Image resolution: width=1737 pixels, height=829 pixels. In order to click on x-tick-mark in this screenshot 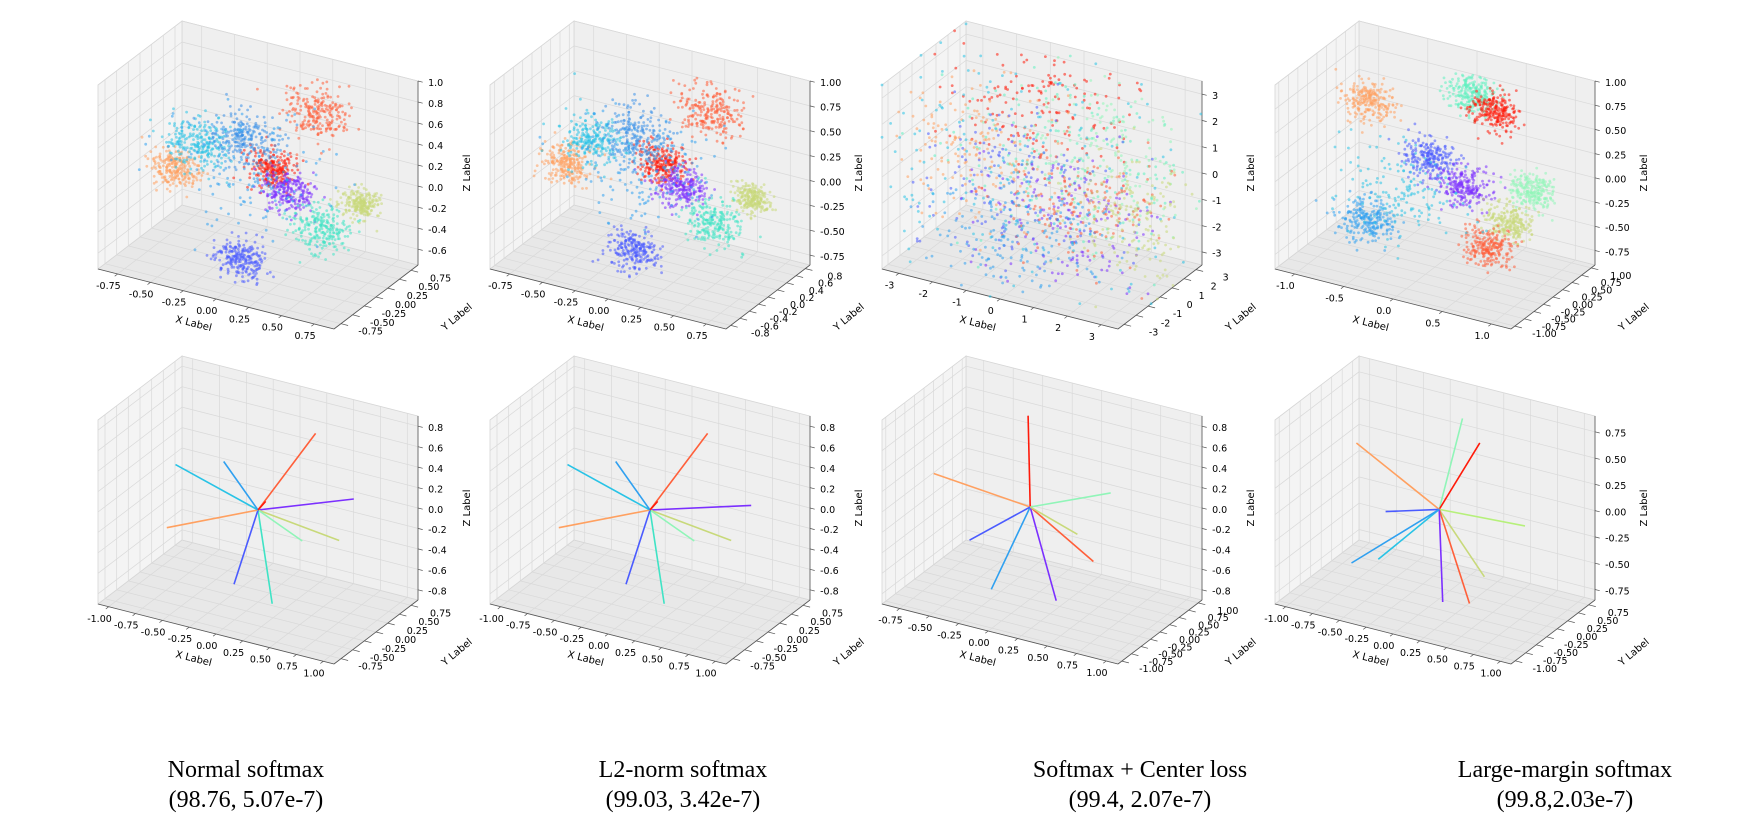, I will do `click(182, 292)`.